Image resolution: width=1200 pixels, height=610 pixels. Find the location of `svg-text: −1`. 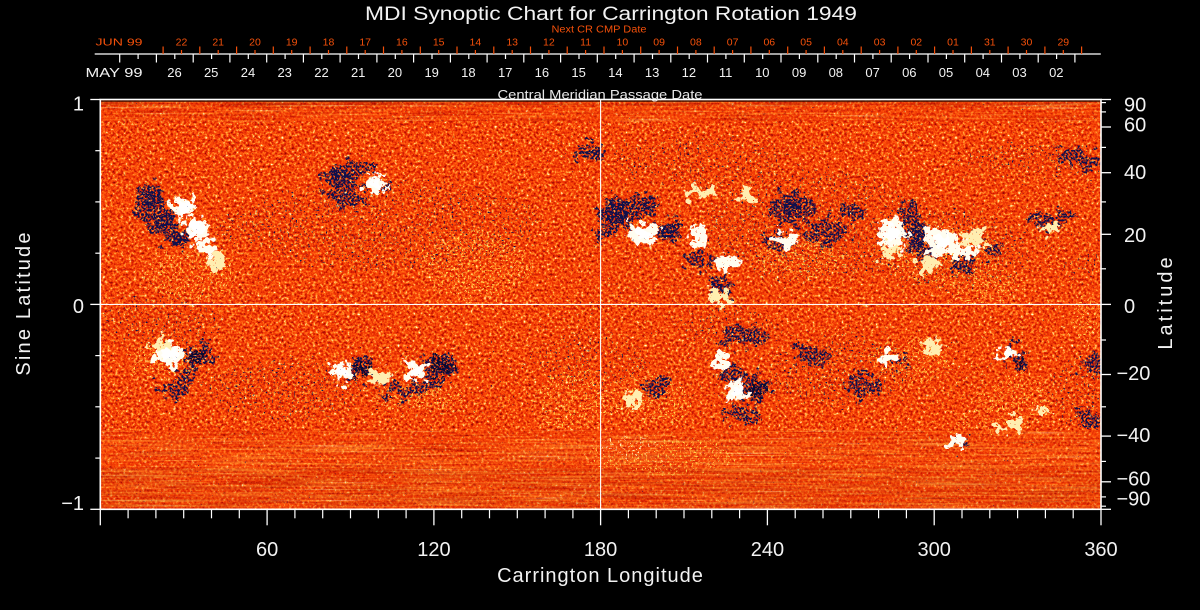

svg-text: −1 is located at coordinates (72, 504).